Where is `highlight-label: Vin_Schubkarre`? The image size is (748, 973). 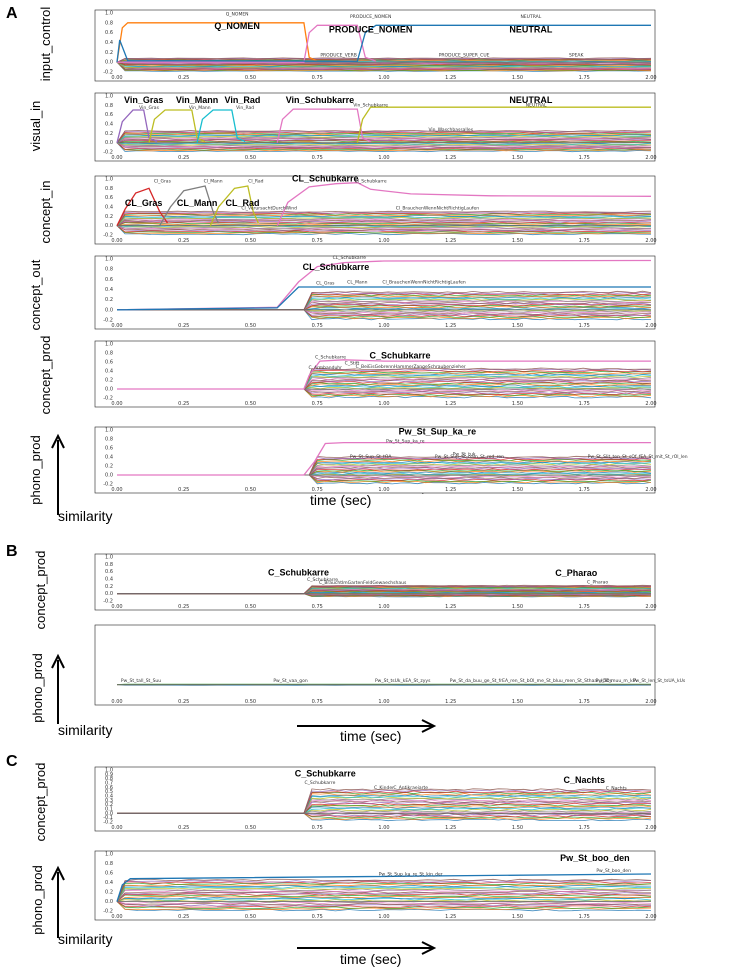 highlight-label: Vin_Schubkarre is located at coordinates (320, 100).